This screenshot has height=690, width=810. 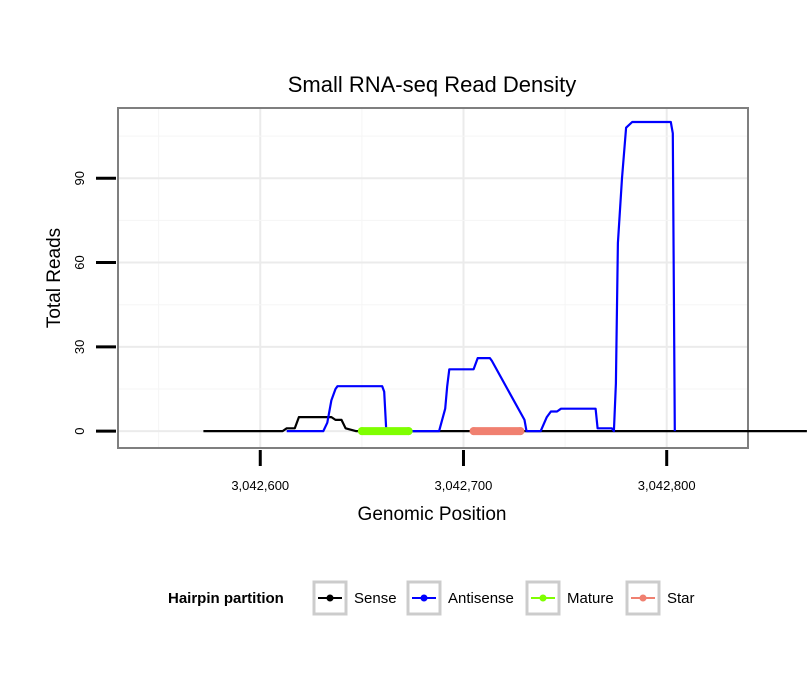 I want to click on y-tick-label: 90, so click(x=79, y=178).